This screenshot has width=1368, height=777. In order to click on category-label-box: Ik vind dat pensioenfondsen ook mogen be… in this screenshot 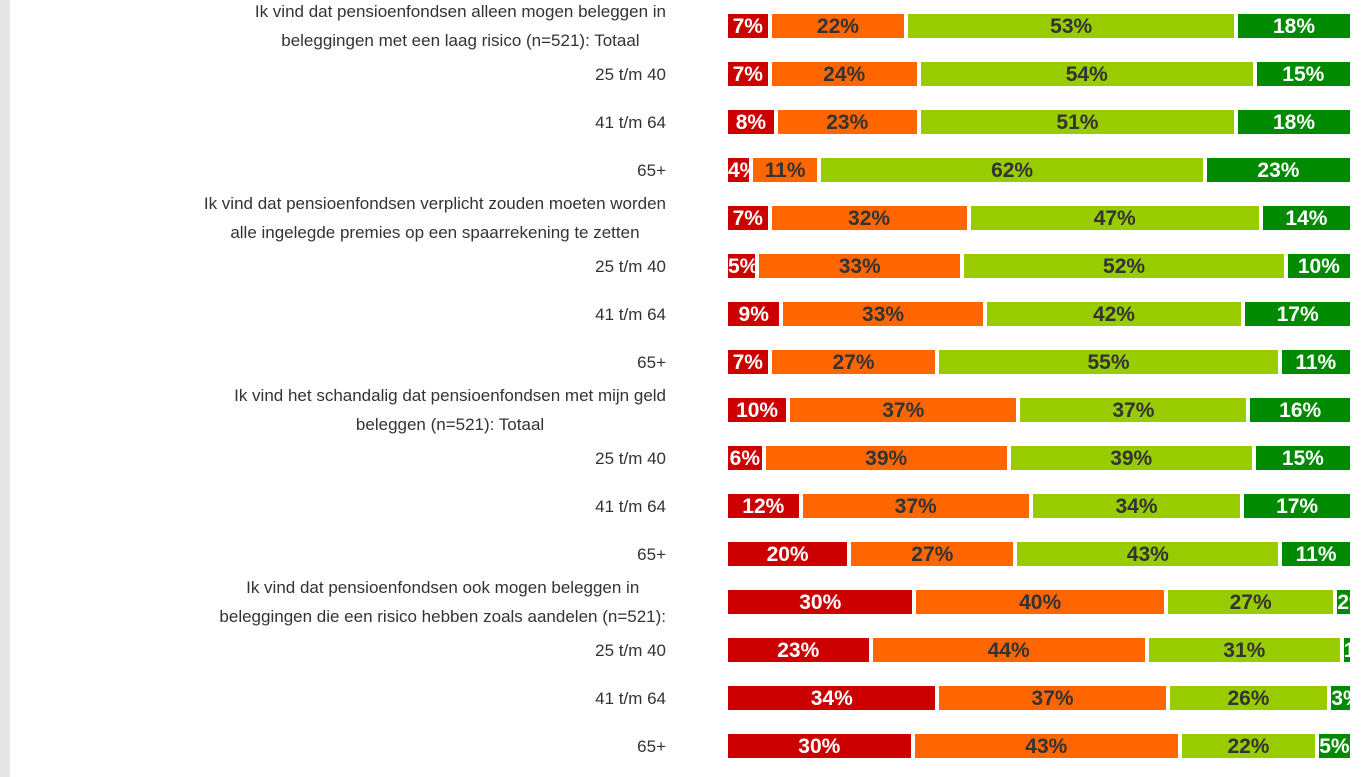, I will do `click(442, 602)`.